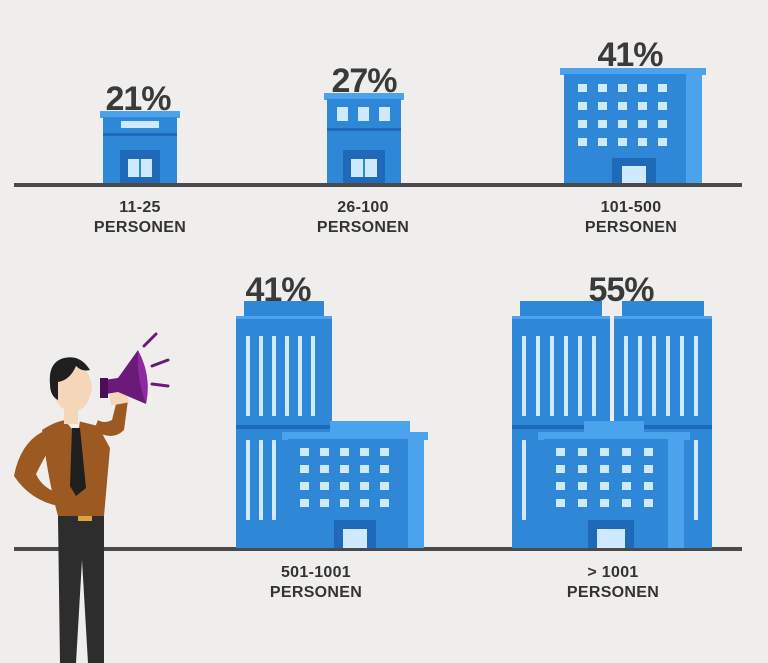  What do you see at coordinates (631, 207) in the screenshot?
I see `category-label-line1: 101-500` at bounding box center [631, 207].